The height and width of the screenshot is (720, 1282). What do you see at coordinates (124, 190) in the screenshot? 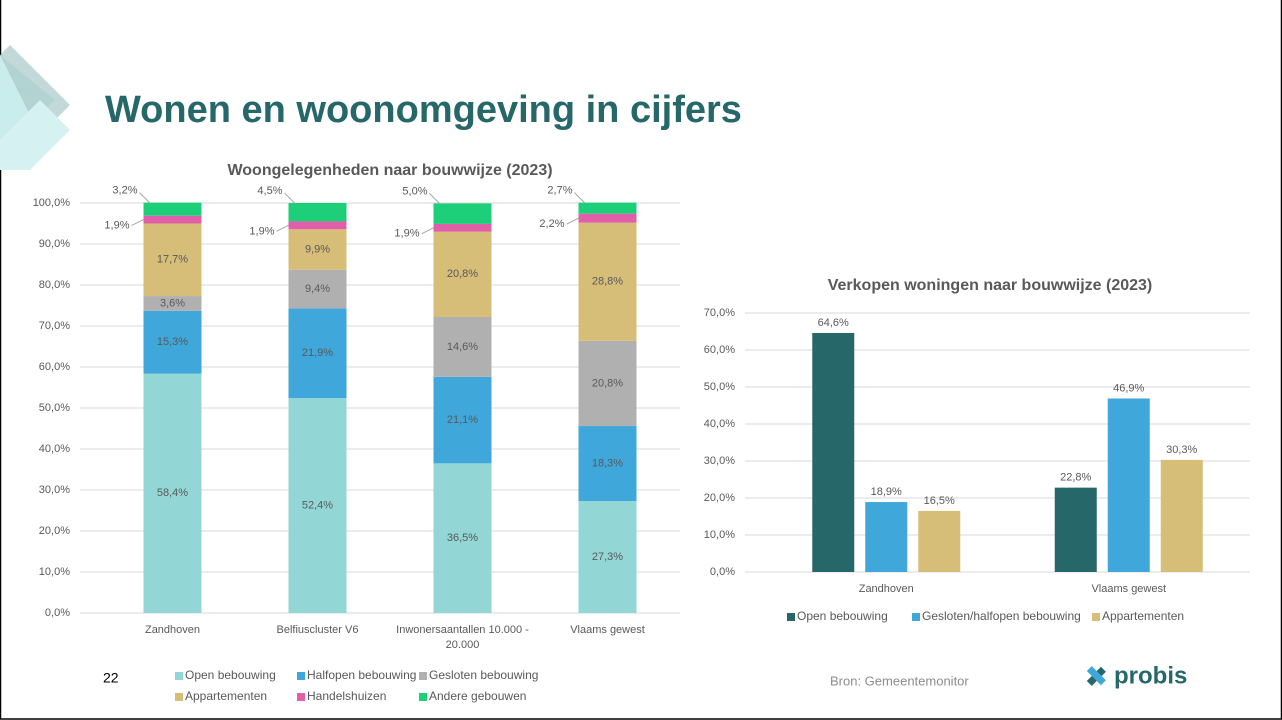
I see `data-label: 3,2%` at bounding box center [124, 190].